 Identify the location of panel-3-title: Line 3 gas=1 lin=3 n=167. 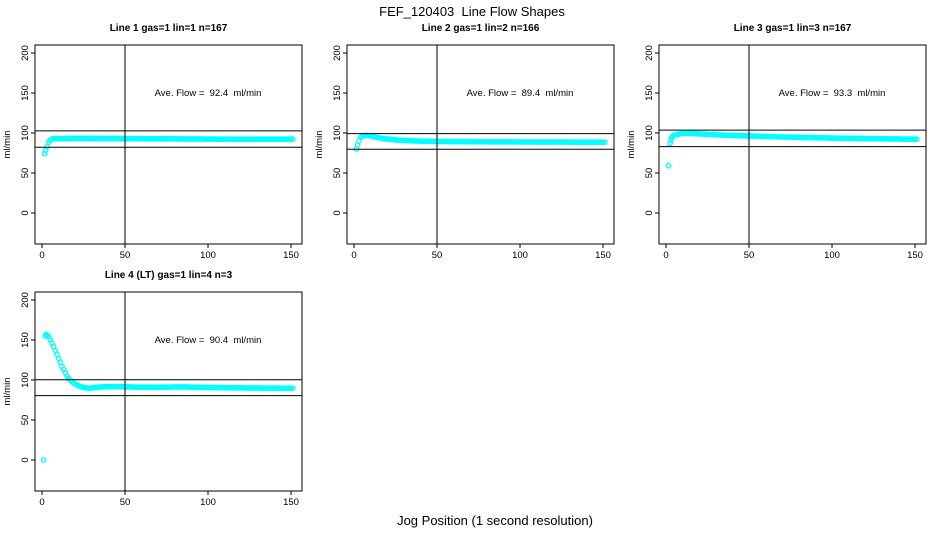
(792, 28).